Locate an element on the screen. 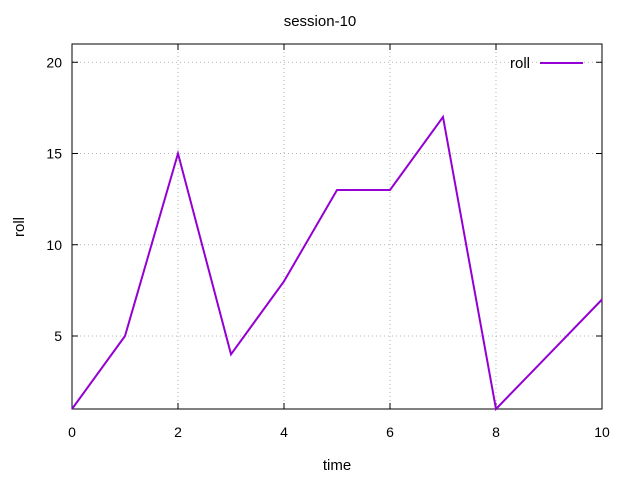 The height and width of the screenshot is (480, 640). y-axis-title: roll is located at coordinates (19, 227).